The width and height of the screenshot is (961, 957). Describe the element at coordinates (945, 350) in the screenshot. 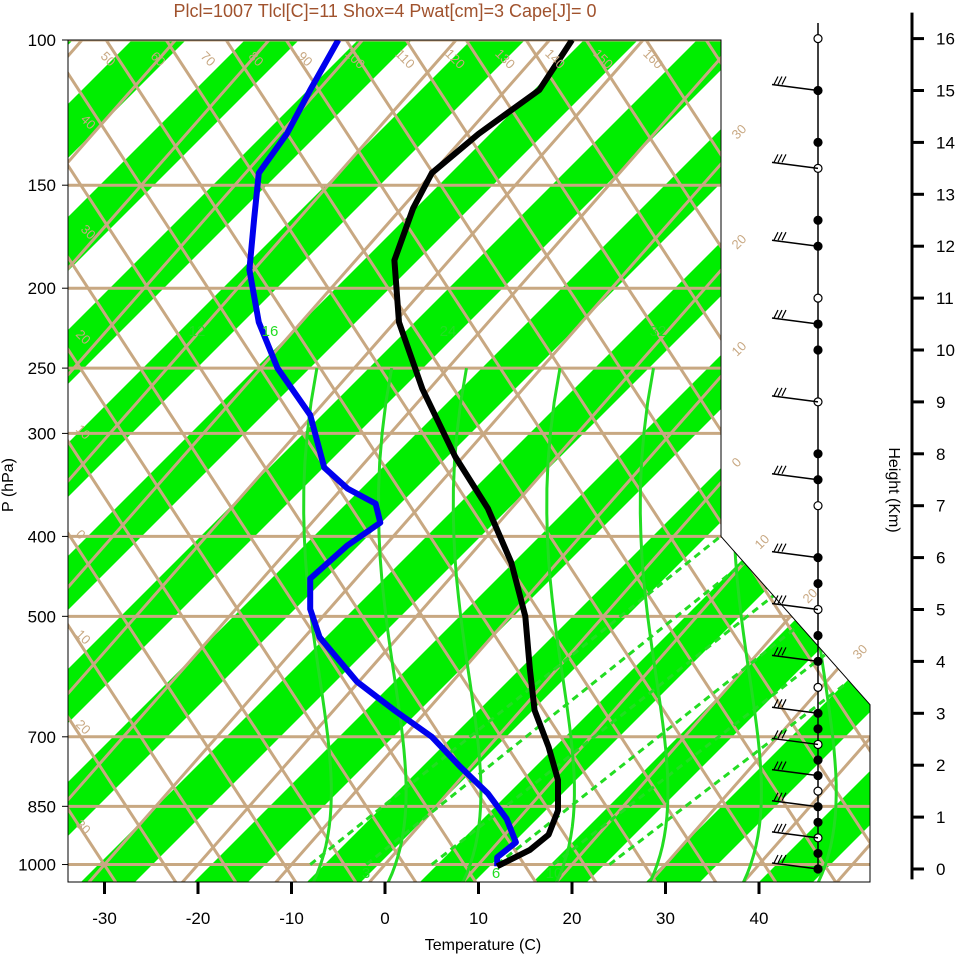

I see `height-tick-label: 10` at that location.